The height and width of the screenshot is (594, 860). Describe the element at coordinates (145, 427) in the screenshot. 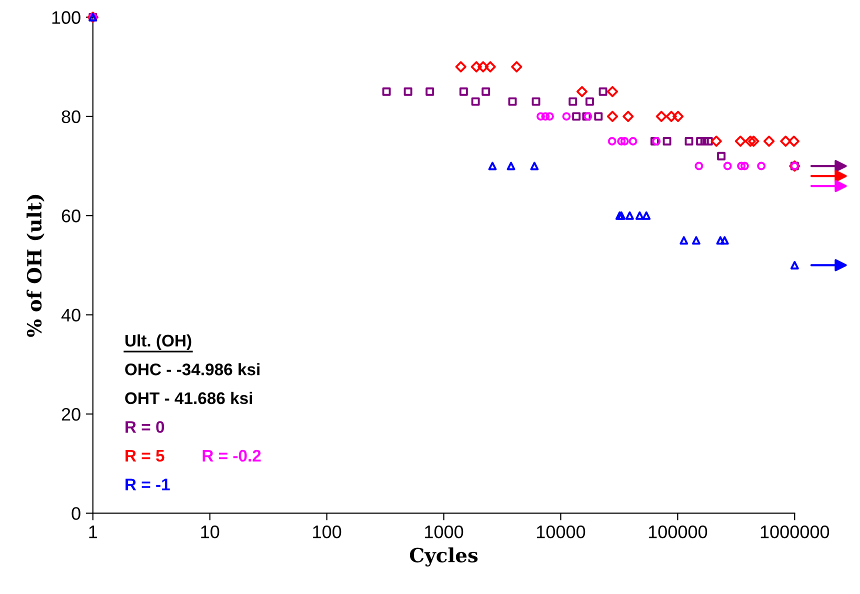

I see `text: R = 0` at that location.